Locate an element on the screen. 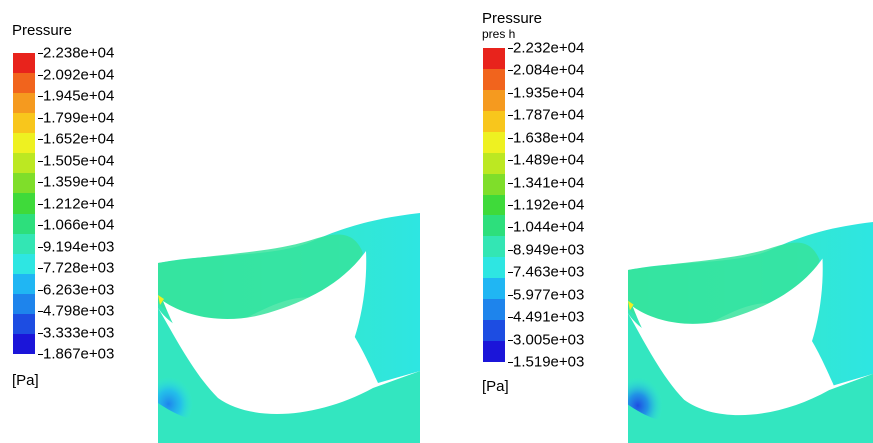 Image resolution: width=873 pixels, height=443 pixels. colorbar-tick-label: 1.867e+03 is located at coordinates (79, 354).